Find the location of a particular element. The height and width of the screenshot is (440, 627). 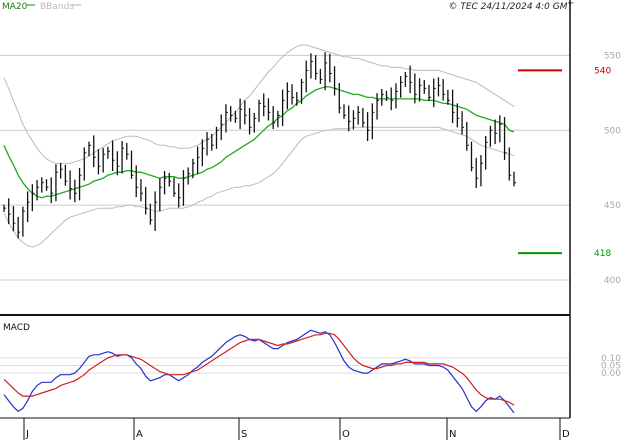

price-y-tick-label: 450 is located at coordinates (612, 206).